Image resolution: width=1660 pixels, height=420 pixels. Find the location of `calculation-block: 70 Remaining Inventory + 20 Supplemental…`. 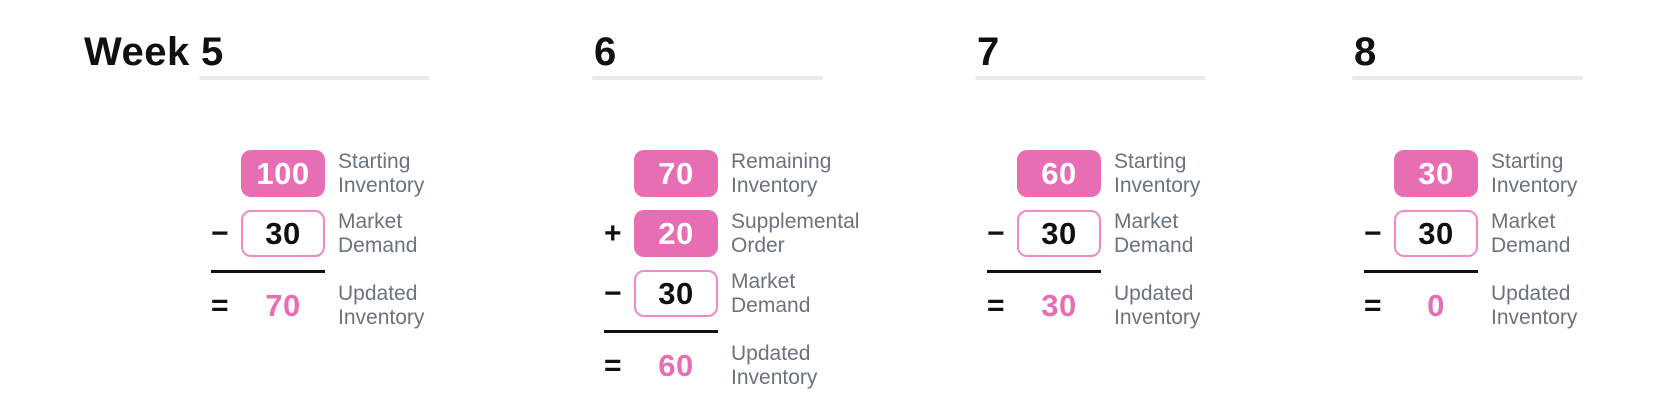

calculation-block: 70 Remaining Inventory + 20 Supplemental… is located at coordinates (735, 276).